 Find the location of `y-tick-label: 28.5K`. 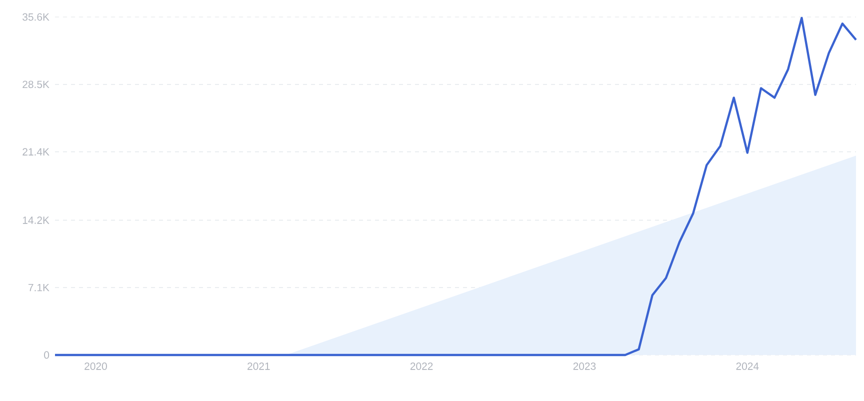

y-tick-label: 28.5K is located at coordinates (36, 84).